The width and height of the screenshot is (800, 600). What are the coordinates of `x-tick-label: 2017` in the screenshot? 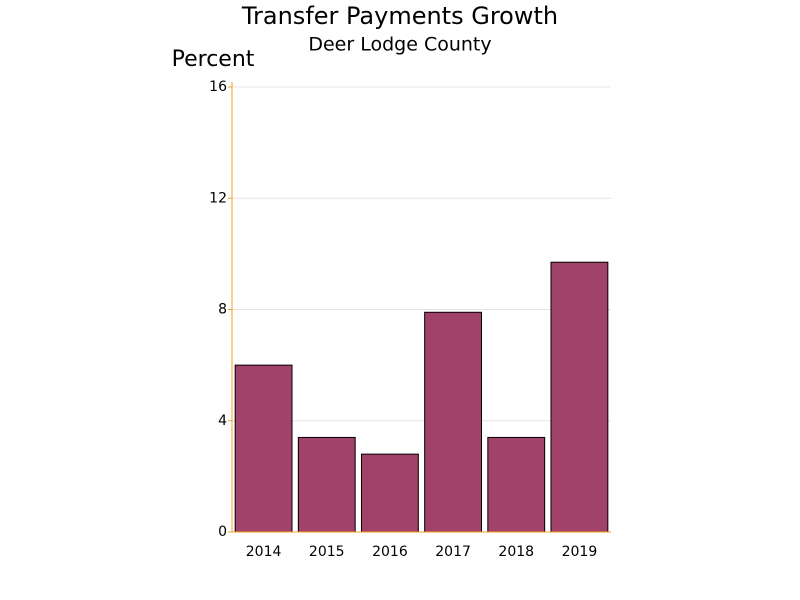 It's located at (453, 552).